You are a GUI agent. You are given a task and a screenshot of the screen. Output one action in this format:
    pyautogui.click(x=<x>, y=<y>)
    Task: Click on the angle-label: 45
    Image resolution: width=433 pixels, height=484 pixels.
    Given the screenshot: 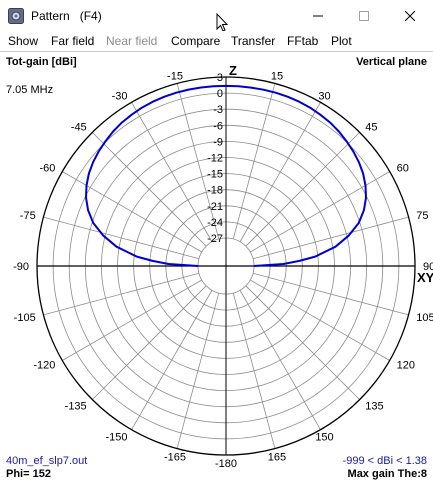 What is the action you would take?
    pyautogui.click(x=371, y=128)
    